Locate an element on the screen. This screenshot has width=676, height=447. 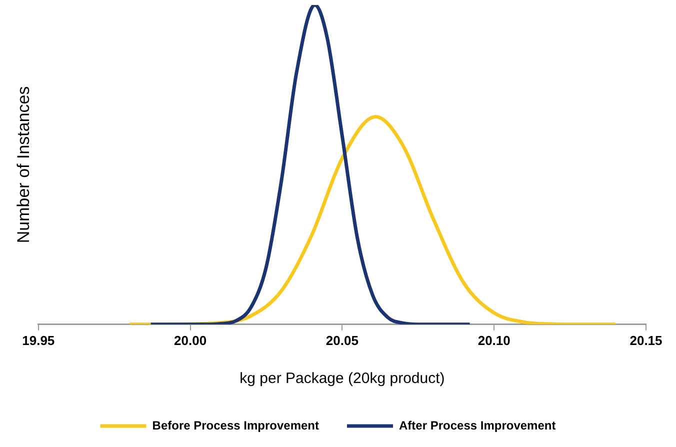
x-tick-label: 20.10 is located at coordinates (494, 340).